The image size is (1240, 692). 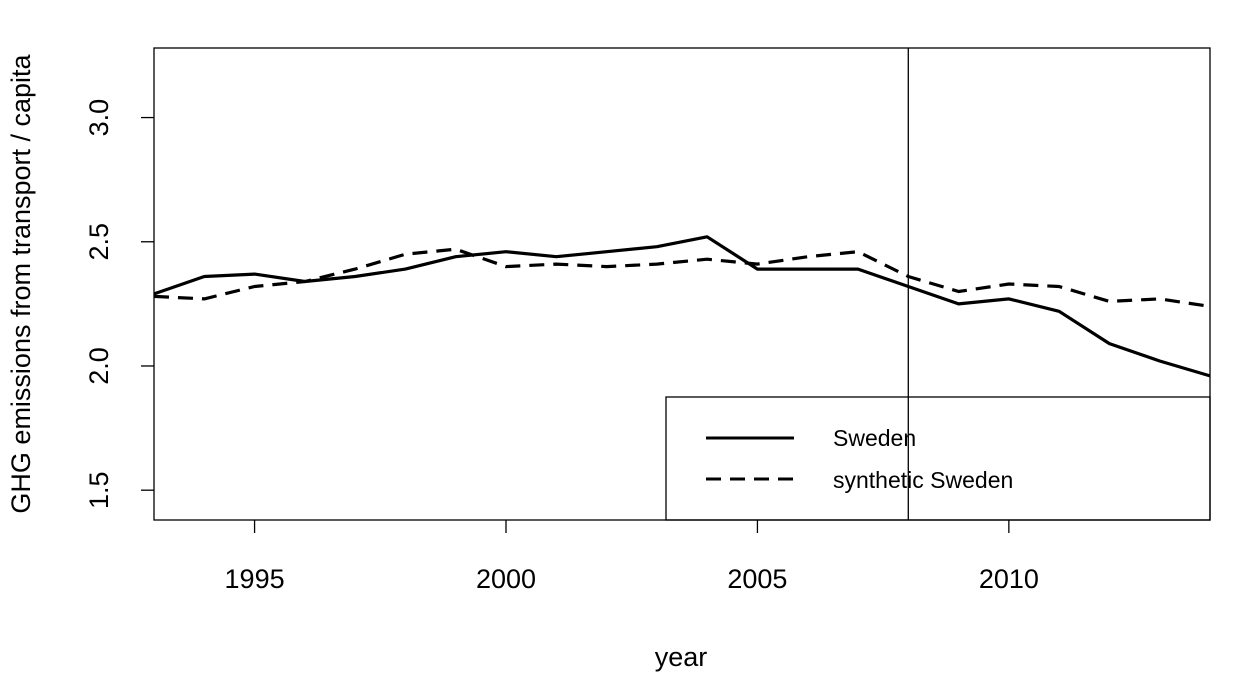 I want to click on legend-label-synthetic-sweden: synthetic Sweden, so click(x=923, y=480).